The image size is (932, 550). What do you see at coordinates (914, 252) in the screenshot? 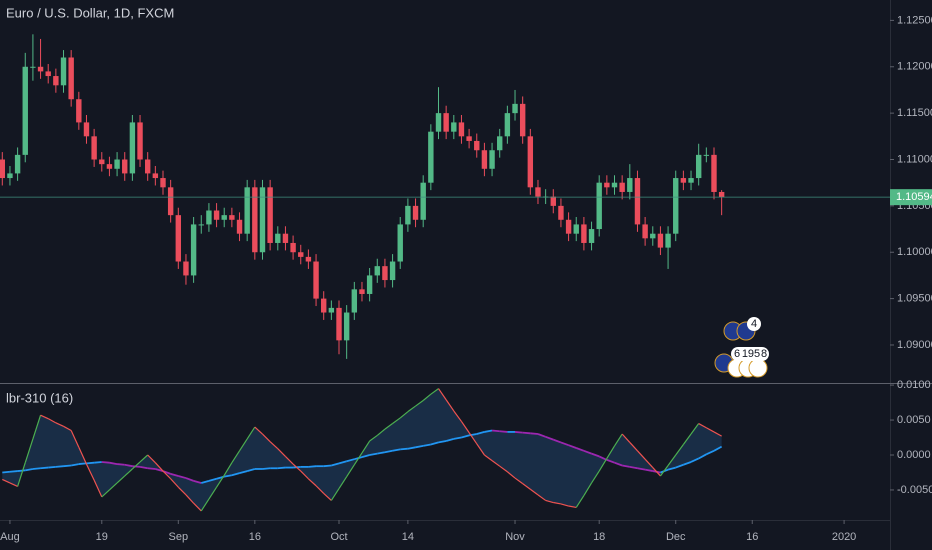
I see `y-tick-label: 1.10000` at bounding box center [914, 252].